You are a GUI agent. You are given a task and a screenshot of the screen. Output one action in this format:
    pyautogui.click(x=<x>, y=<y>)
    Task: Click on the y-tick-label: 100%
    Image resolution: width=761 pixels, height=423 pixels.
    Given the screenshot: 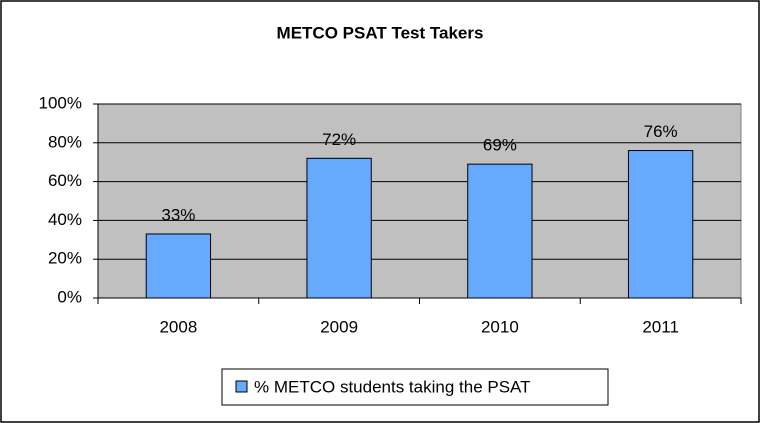 What is the action you would take?
    pyautogui.click(x=60, y=102)
    